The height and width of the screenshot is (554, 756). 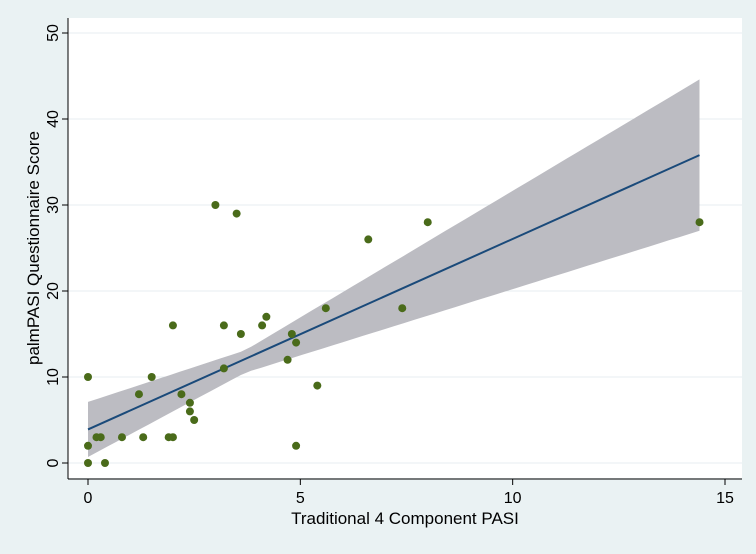 I want to click on x-tick-label-15: 15, so click(x=725, y=498).